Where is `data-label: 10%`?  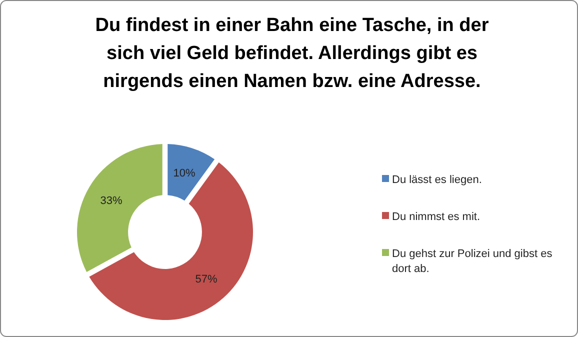
data-label: 10% is located at coordinates (184, 173).